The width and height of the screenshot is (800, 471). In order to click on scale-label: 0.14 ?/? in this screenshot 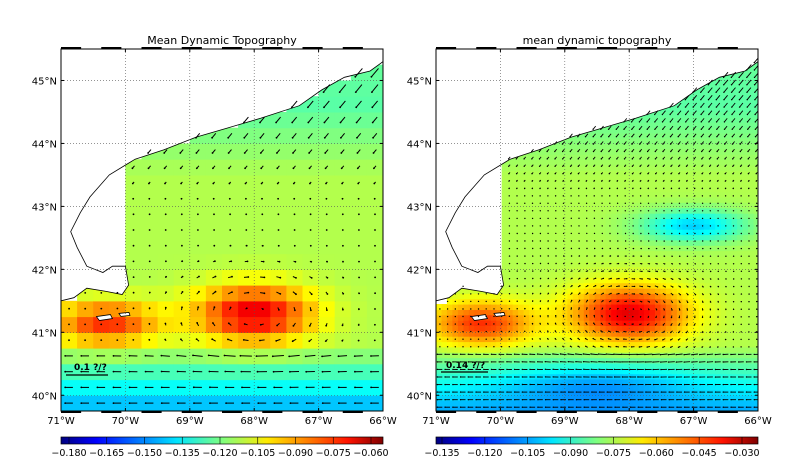, I will do `click(465, 366)`.